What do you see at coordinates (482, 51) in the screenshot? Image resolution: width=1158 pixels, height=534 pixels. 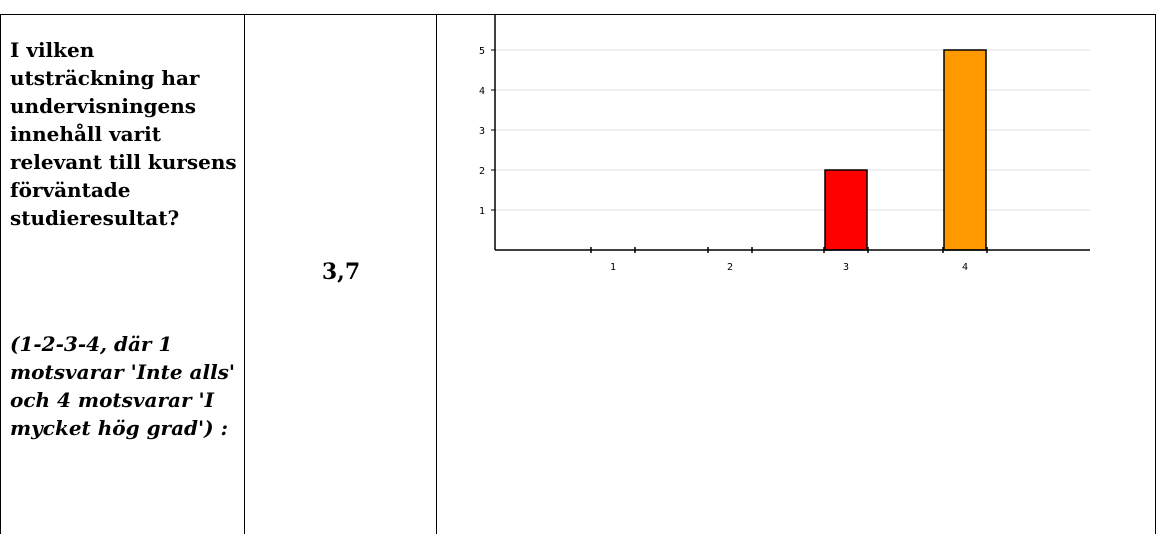 I see `y-tick-label: 5` at bounding box center [482, 51].